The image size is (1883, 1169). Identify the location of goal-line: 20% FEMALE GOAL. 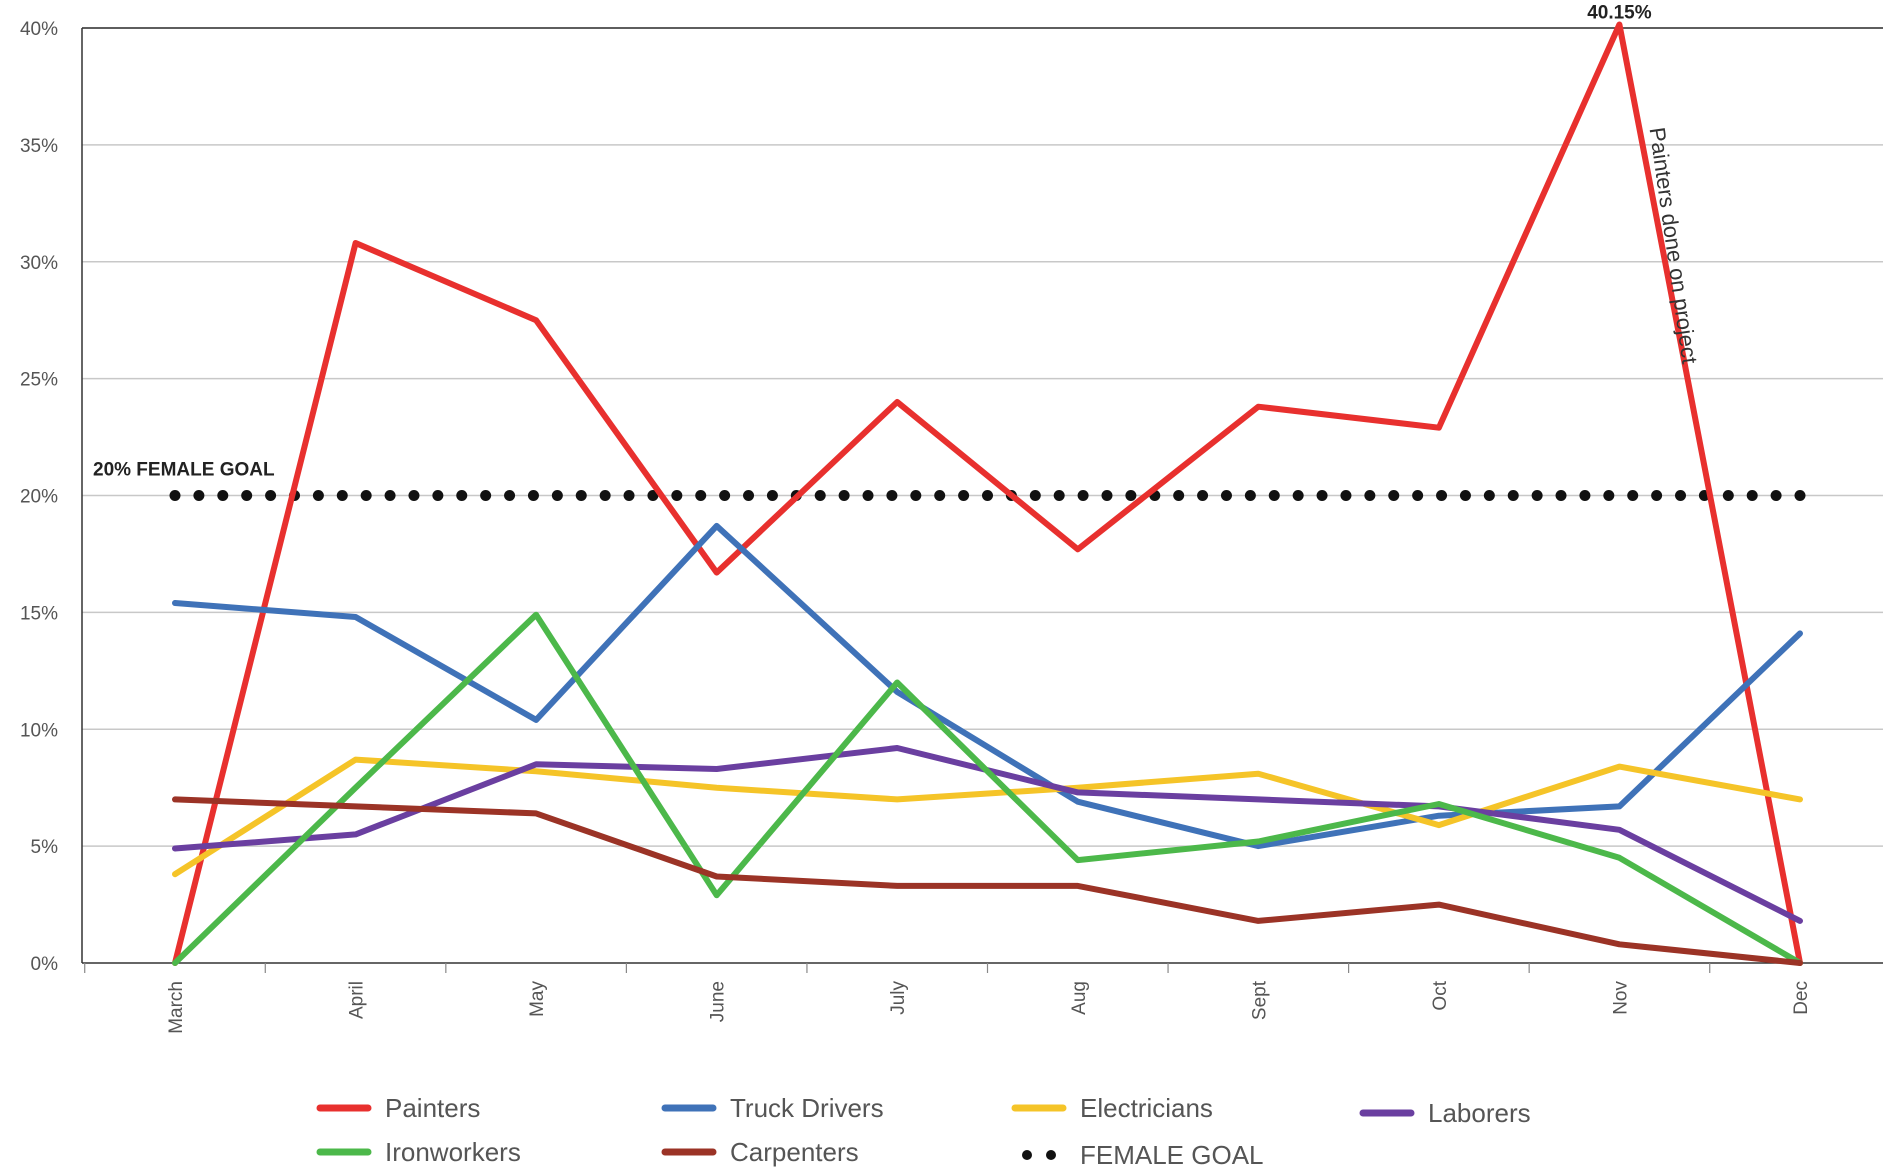
(949, 480).